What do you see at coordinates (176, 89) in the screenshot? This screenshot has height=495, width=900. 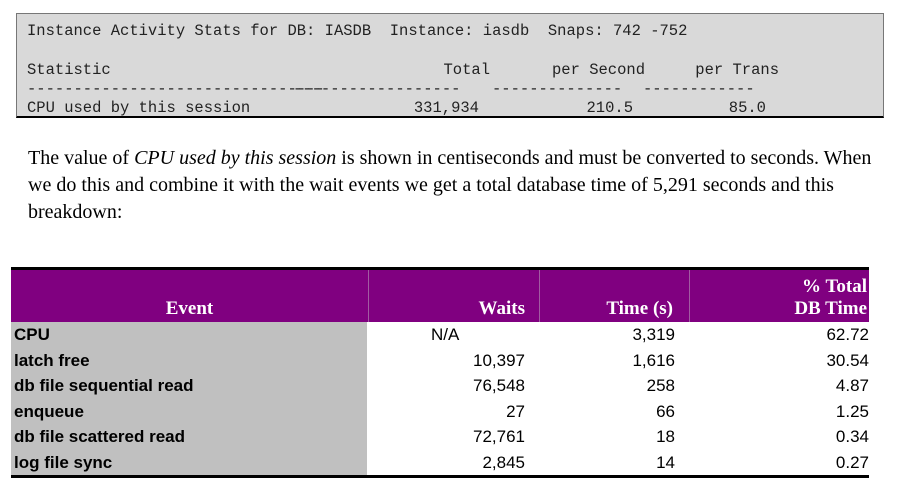 I see `dash-1: --------------------------------` at bounding box center [176, 89].